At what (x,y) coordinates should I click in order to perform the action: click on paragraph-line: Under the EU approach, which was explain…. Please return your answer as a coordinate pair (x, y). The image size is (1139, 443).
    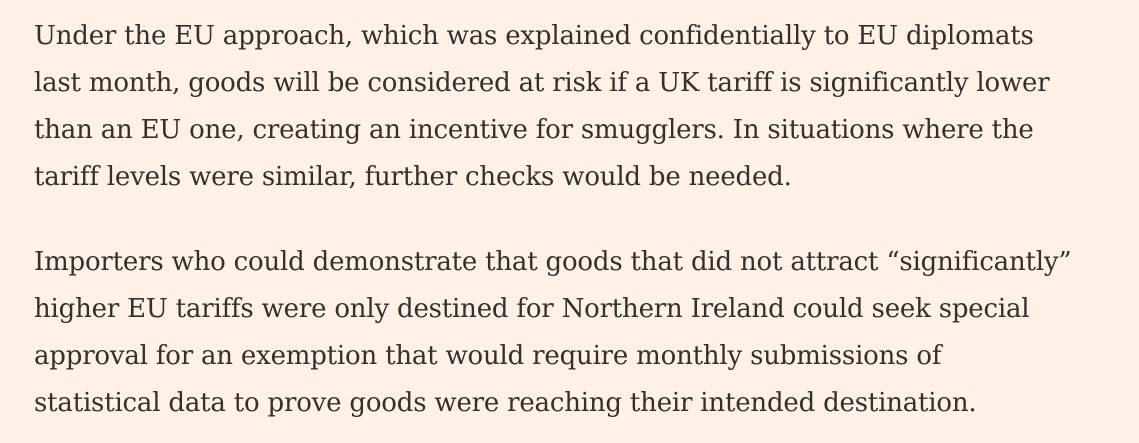
    Looking at the image, I should click on (534, 36).